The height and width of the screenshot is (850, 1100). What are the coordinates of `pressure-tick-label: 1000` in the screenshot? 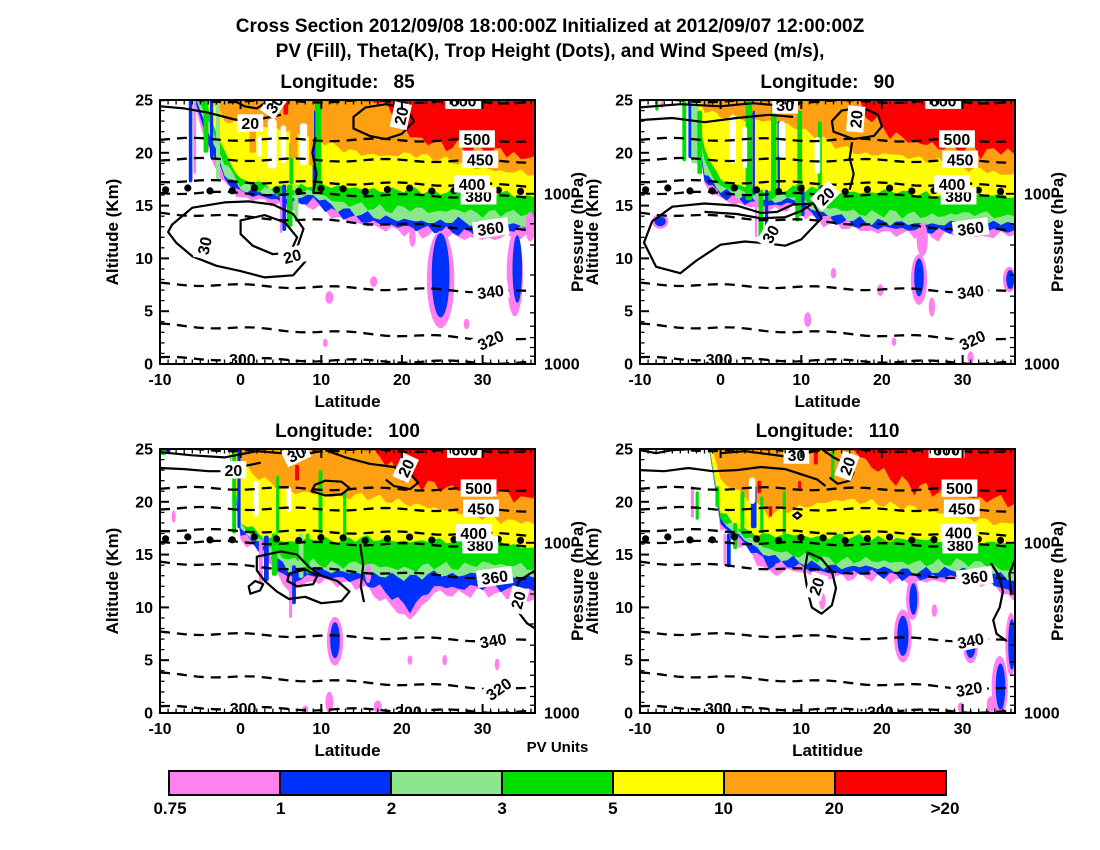 It's located at (562, 714).